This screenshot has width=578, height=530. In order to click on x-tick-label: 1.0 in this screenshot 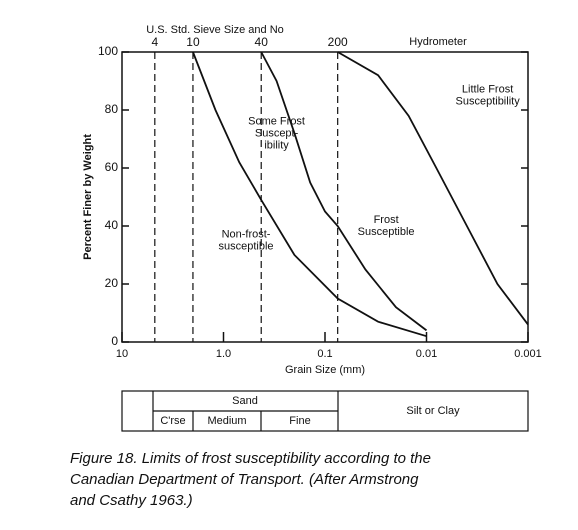, I will do `click(223, 354)`.